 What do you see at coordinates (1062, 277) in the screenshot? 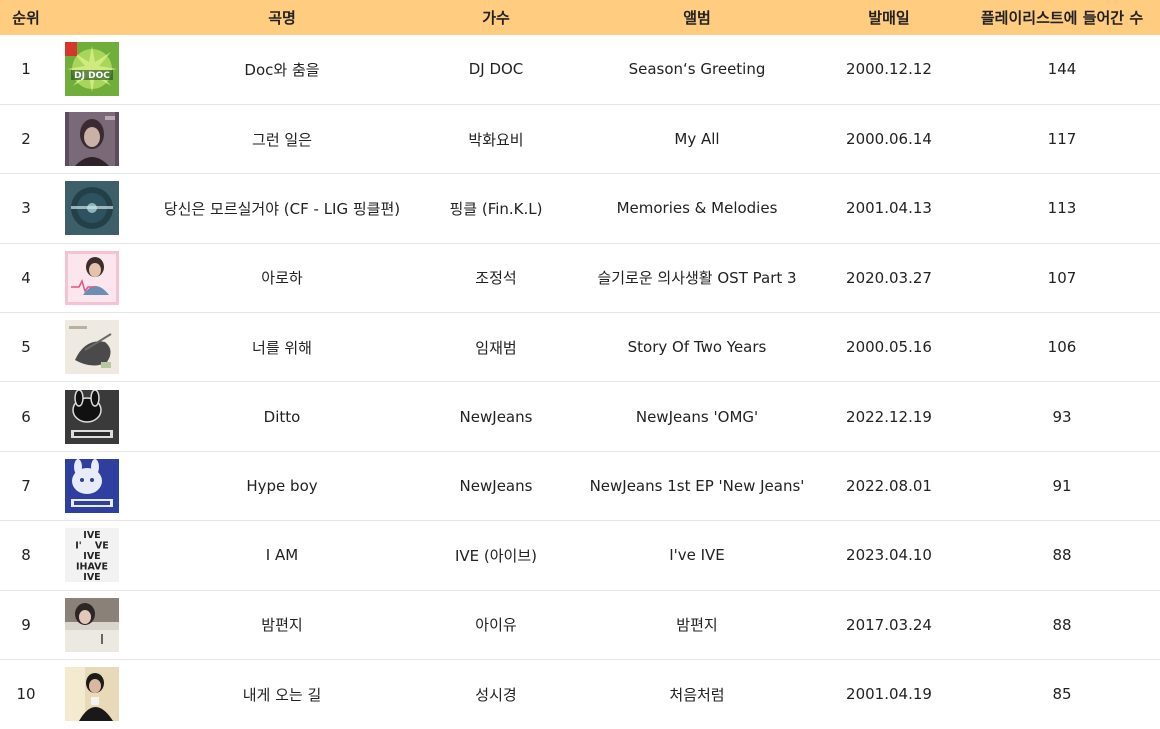
I see `playlist-count: 107` at bounding box center [1062, 277].